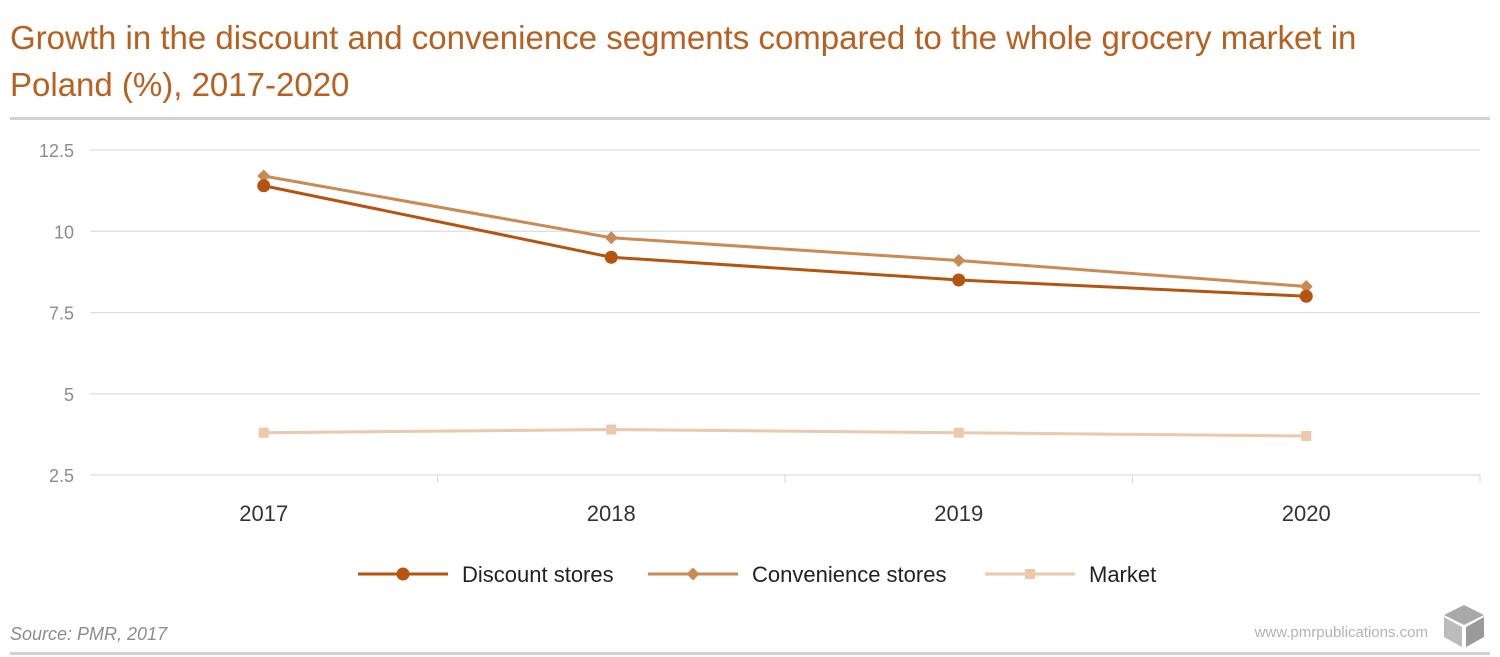  What do you see at coordinates (69, 395) in the screenshot?
I see `y-tick-label: 5` at bounding box center [69, 395].